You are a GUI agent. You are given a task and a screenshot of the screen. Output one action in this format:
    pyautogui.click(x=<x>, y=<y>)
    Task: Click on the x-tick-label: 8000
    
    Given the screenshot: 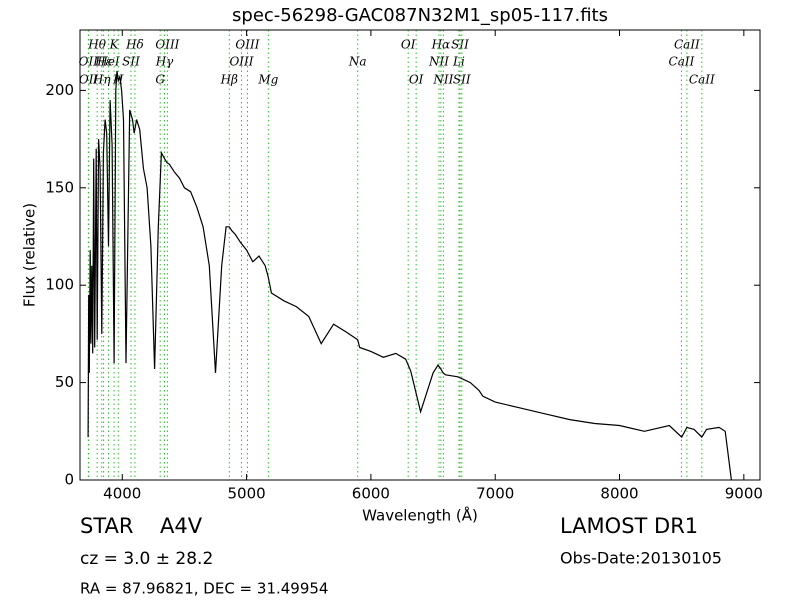 What is the action you would take?
    pyautogui.click(x=619, y=494)
    